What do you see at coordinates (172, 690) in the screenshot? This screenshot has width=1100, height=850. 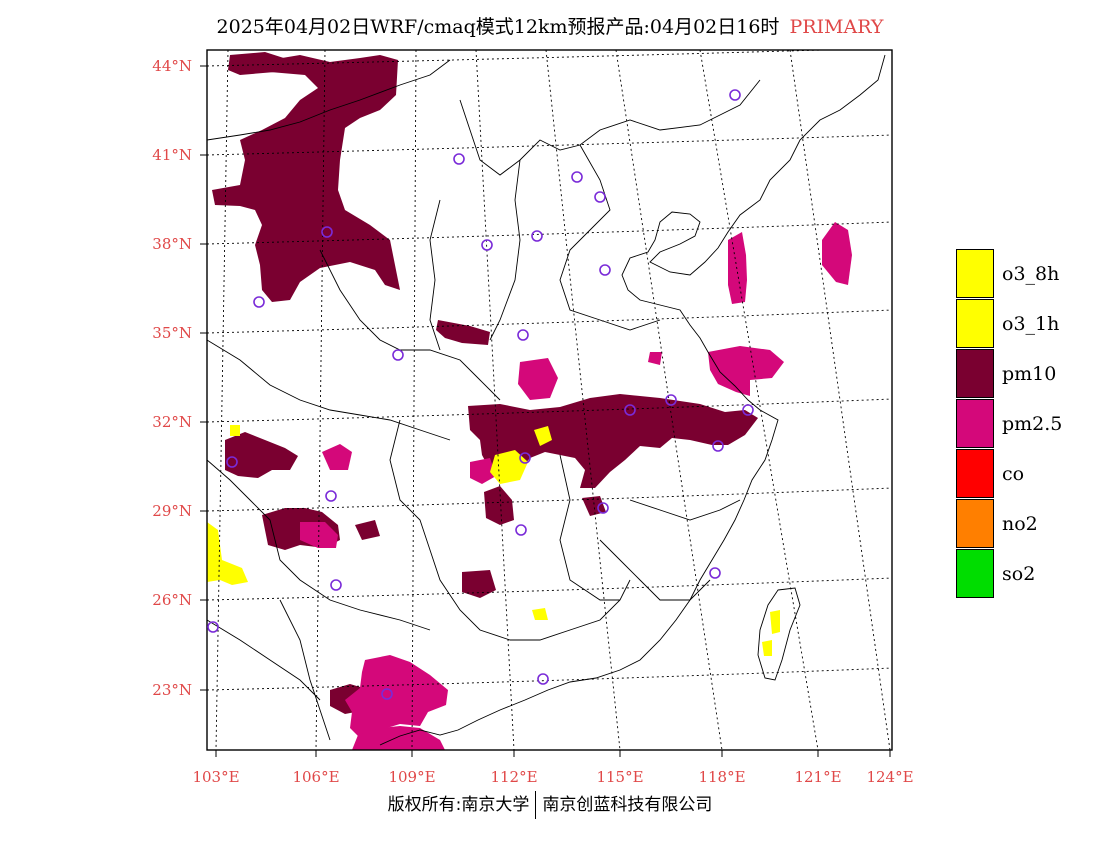 I see `lat-label: 23°N` at bounding box center [172, 690].